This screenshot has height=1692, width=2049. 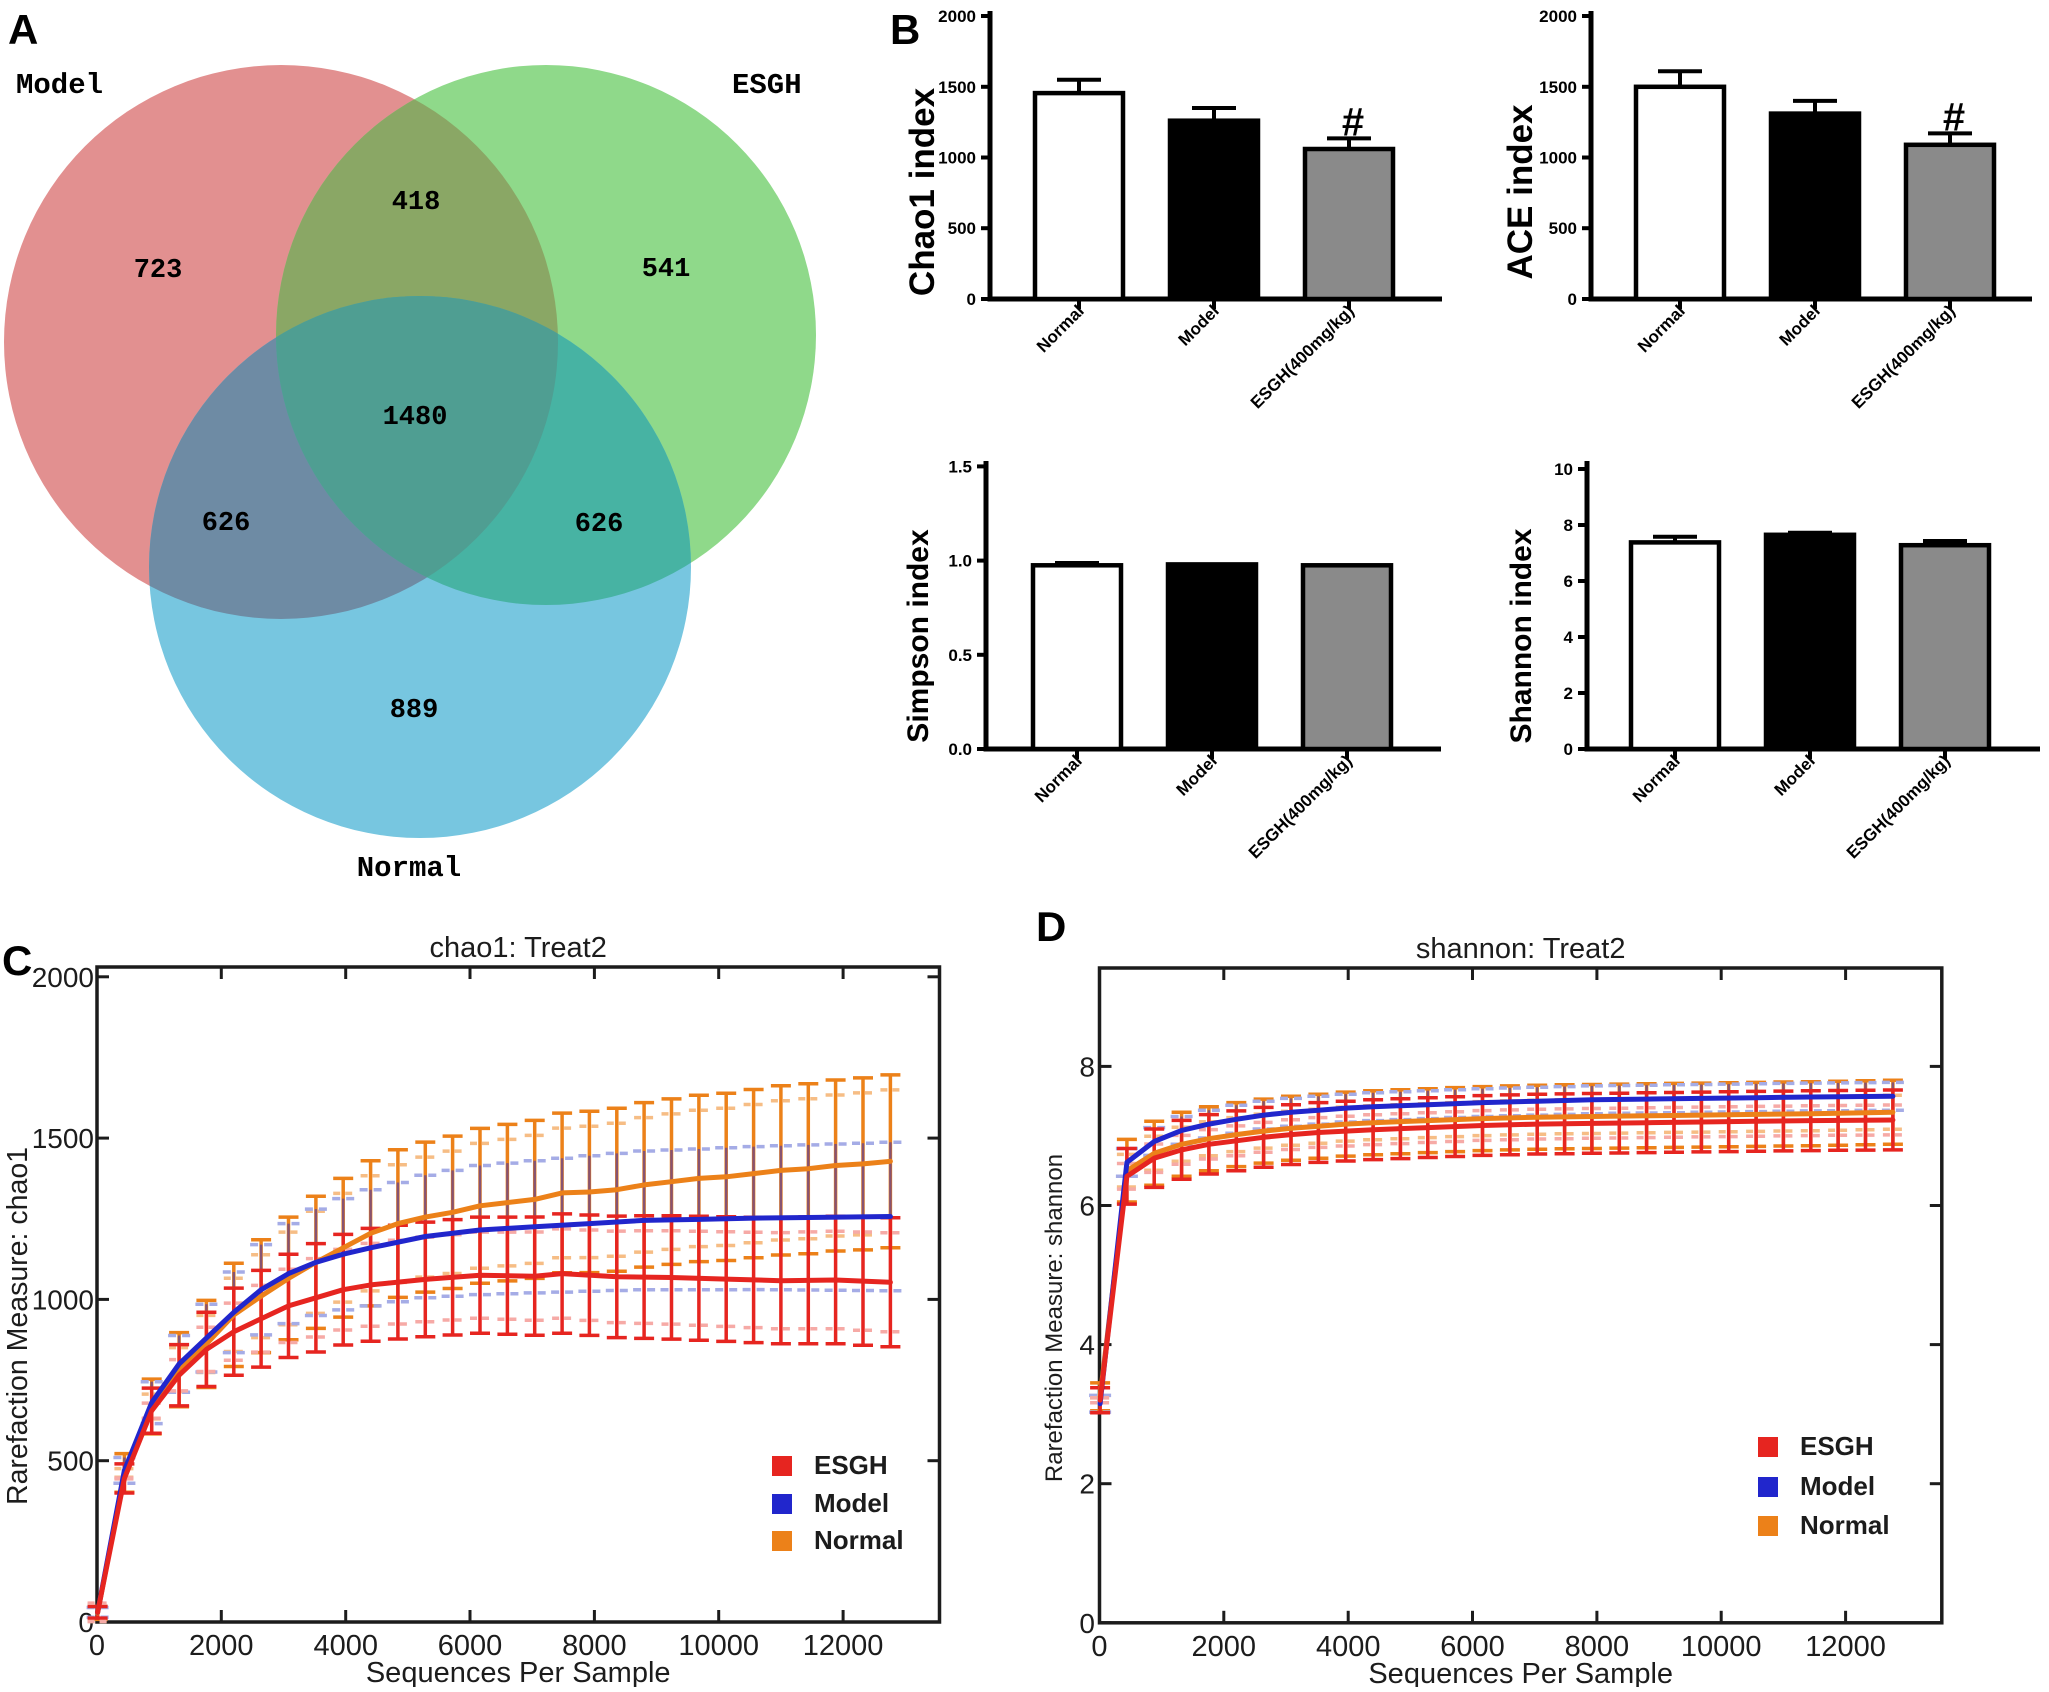 What do you see at coordinates (518, 948) in the screenshot?
I see `svg-text: chao1: Treat2` at bounding box center [518, 948].